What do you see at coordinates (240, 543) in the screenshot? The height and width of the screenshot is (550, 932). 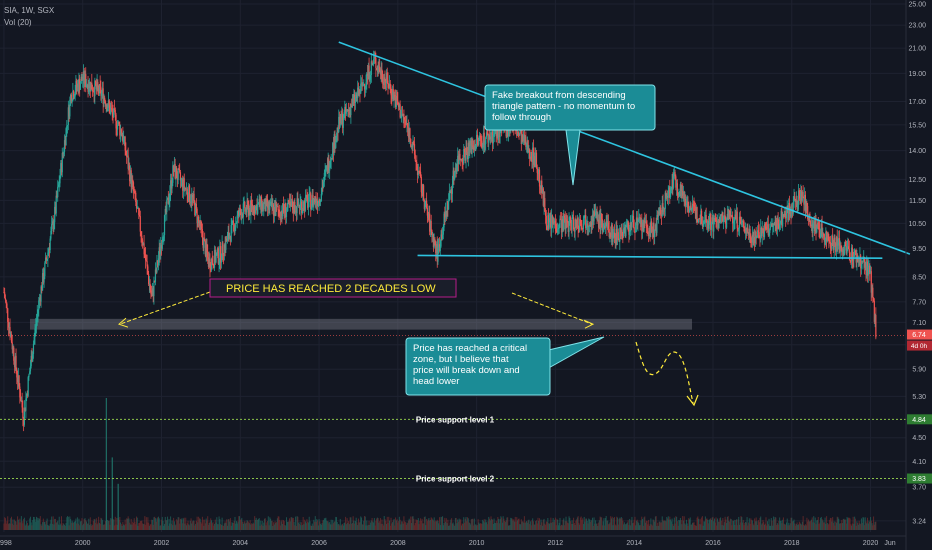 I see `x-tick-label: 2004` at bounding box center [240, 543].